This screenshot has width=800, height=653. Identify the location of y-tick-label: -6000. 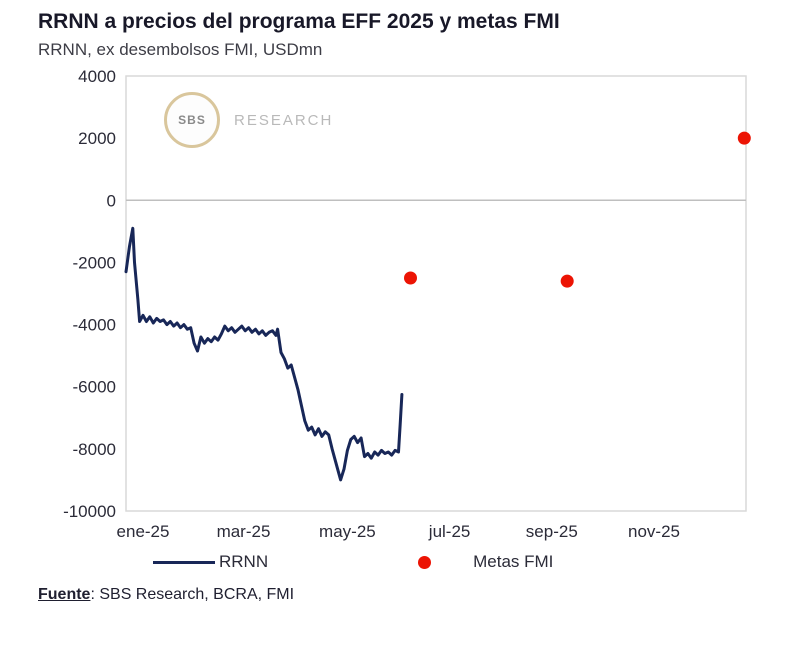
(94, 387).